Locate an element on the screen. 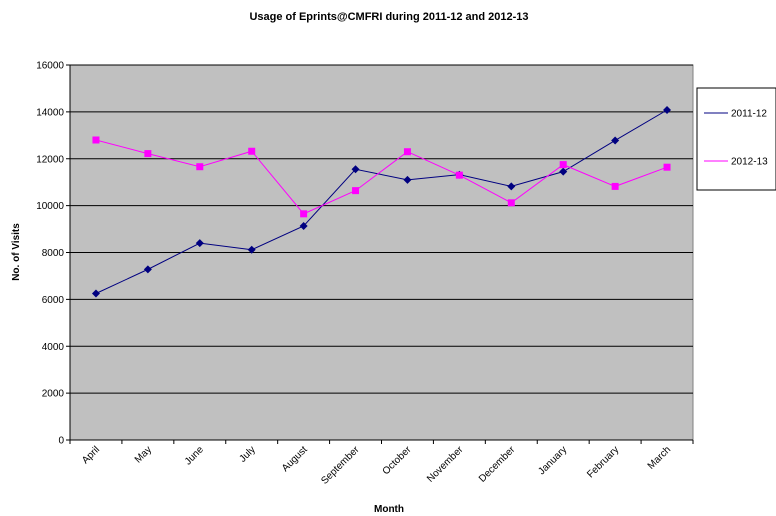  x-axis-title: Month is located at coordinates (389, 509).